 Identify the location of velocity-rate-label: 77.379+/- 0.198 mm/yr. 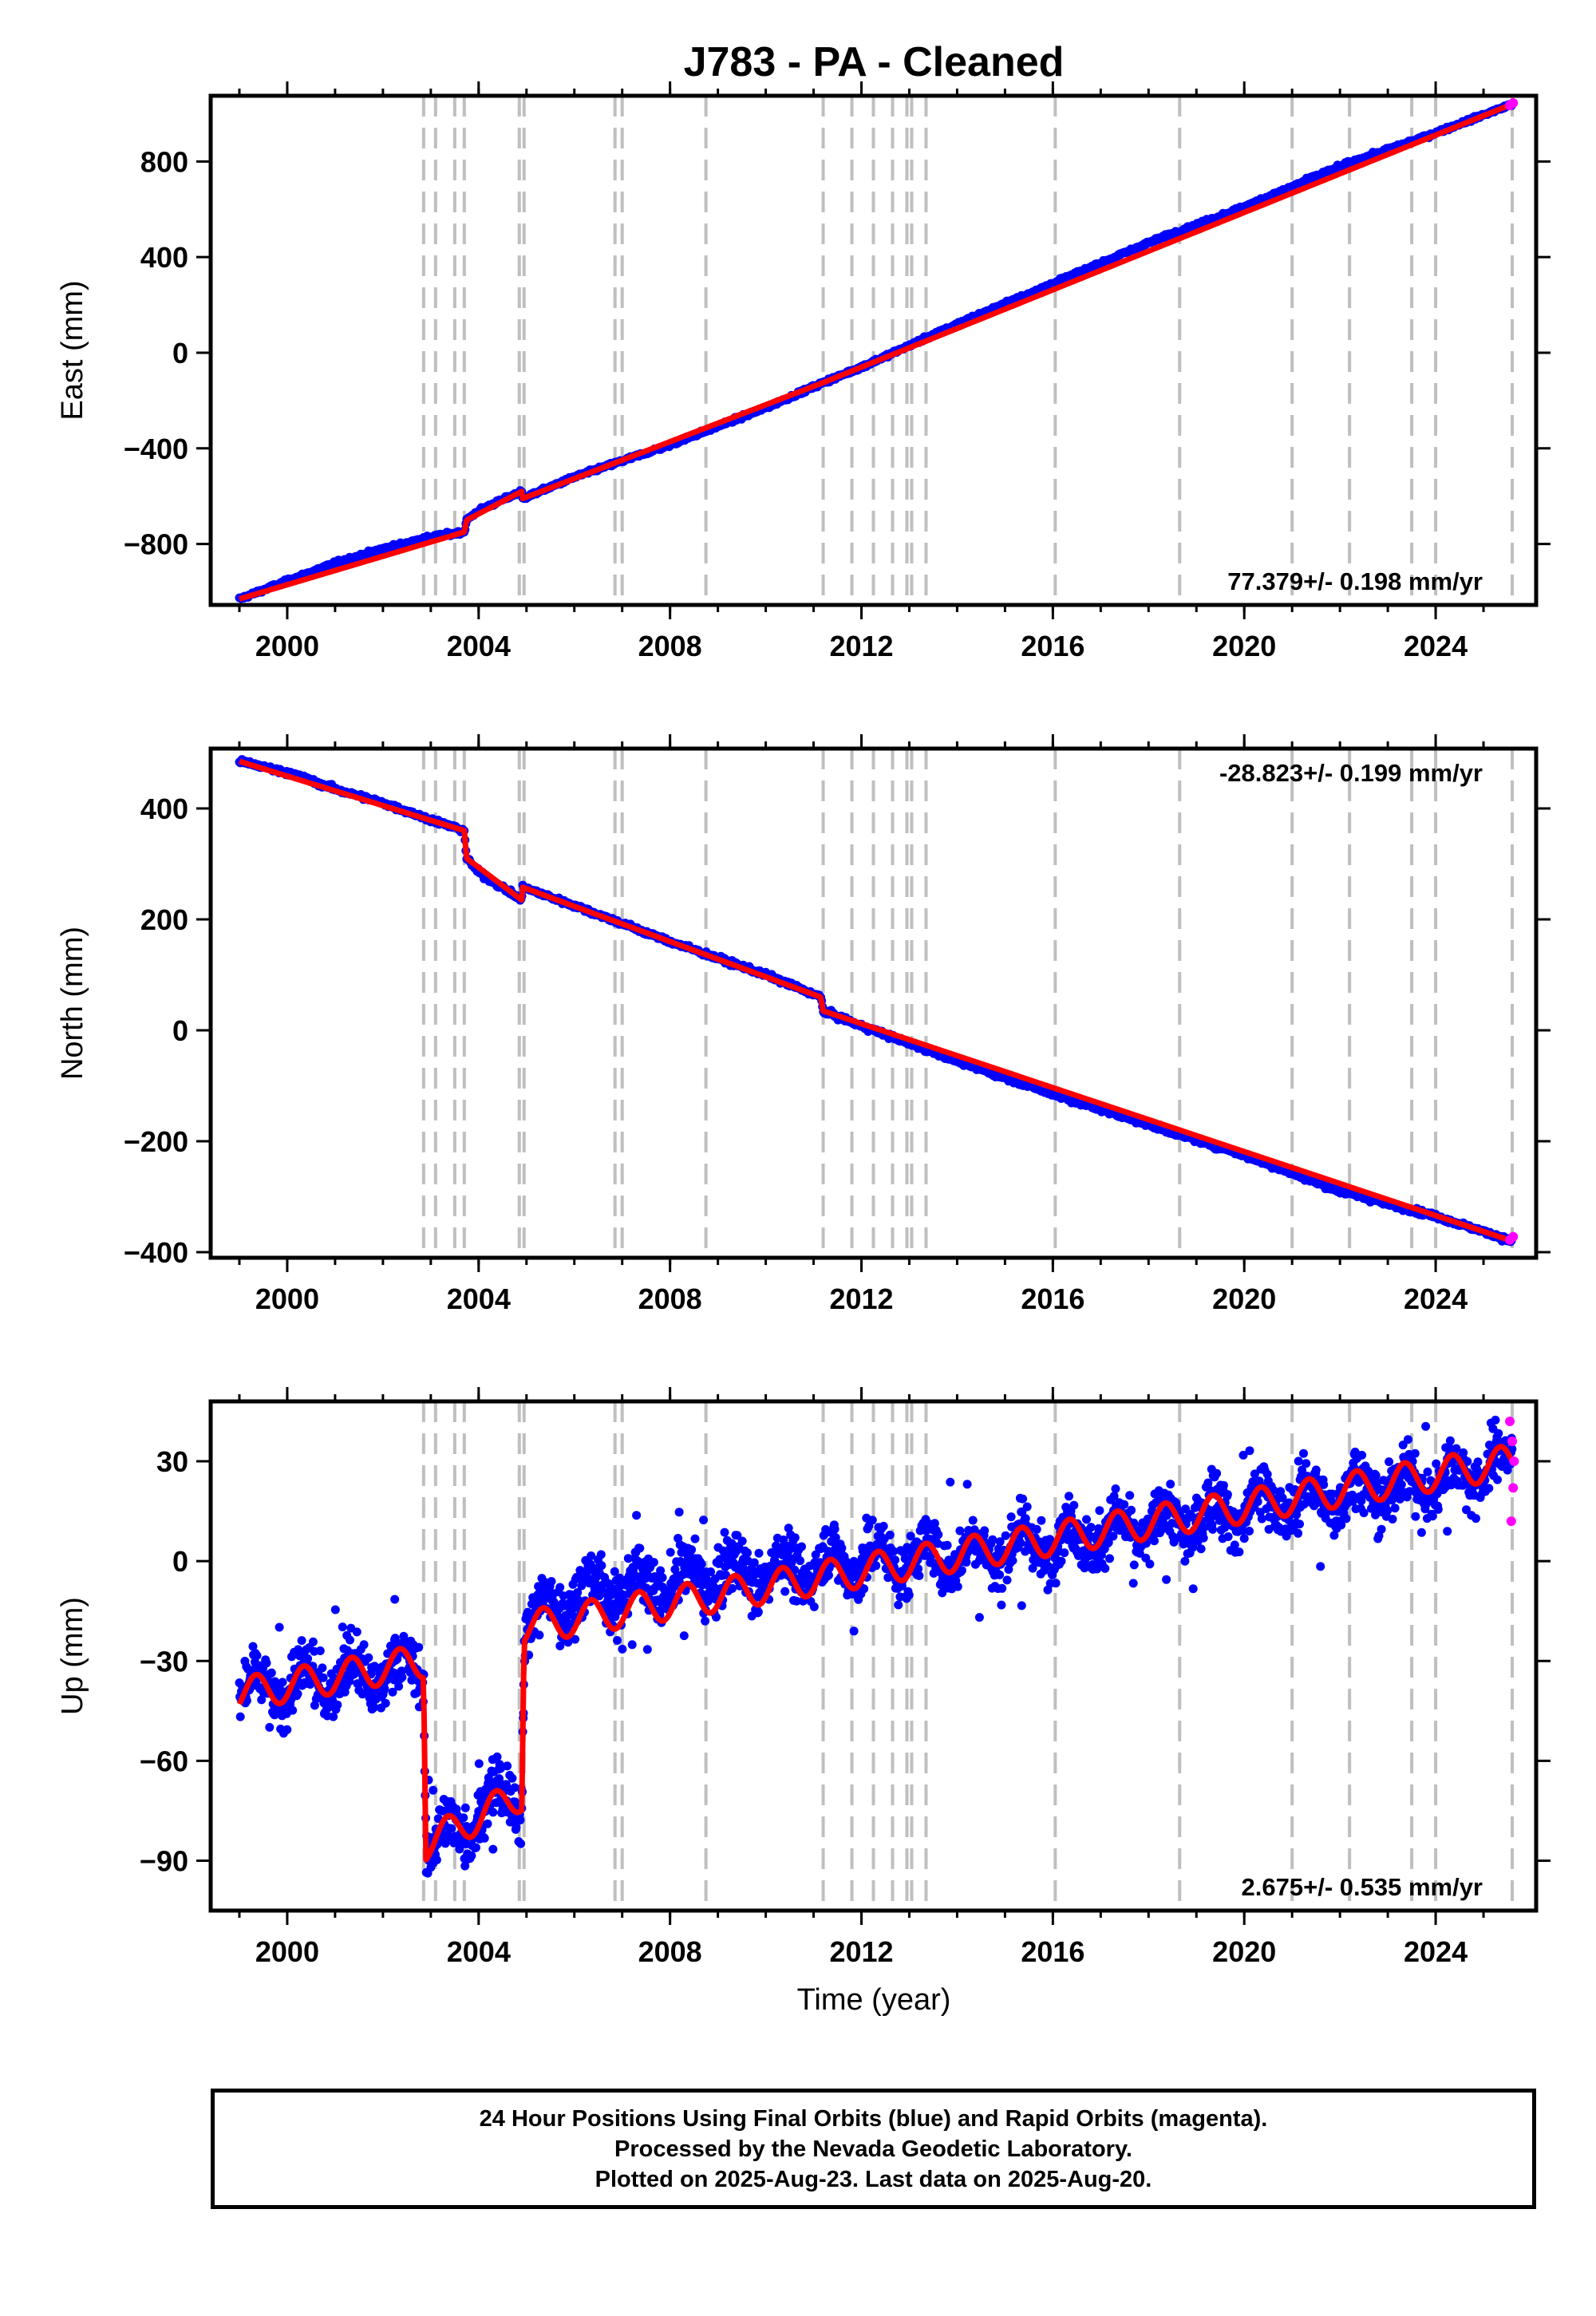
(1355, 581).